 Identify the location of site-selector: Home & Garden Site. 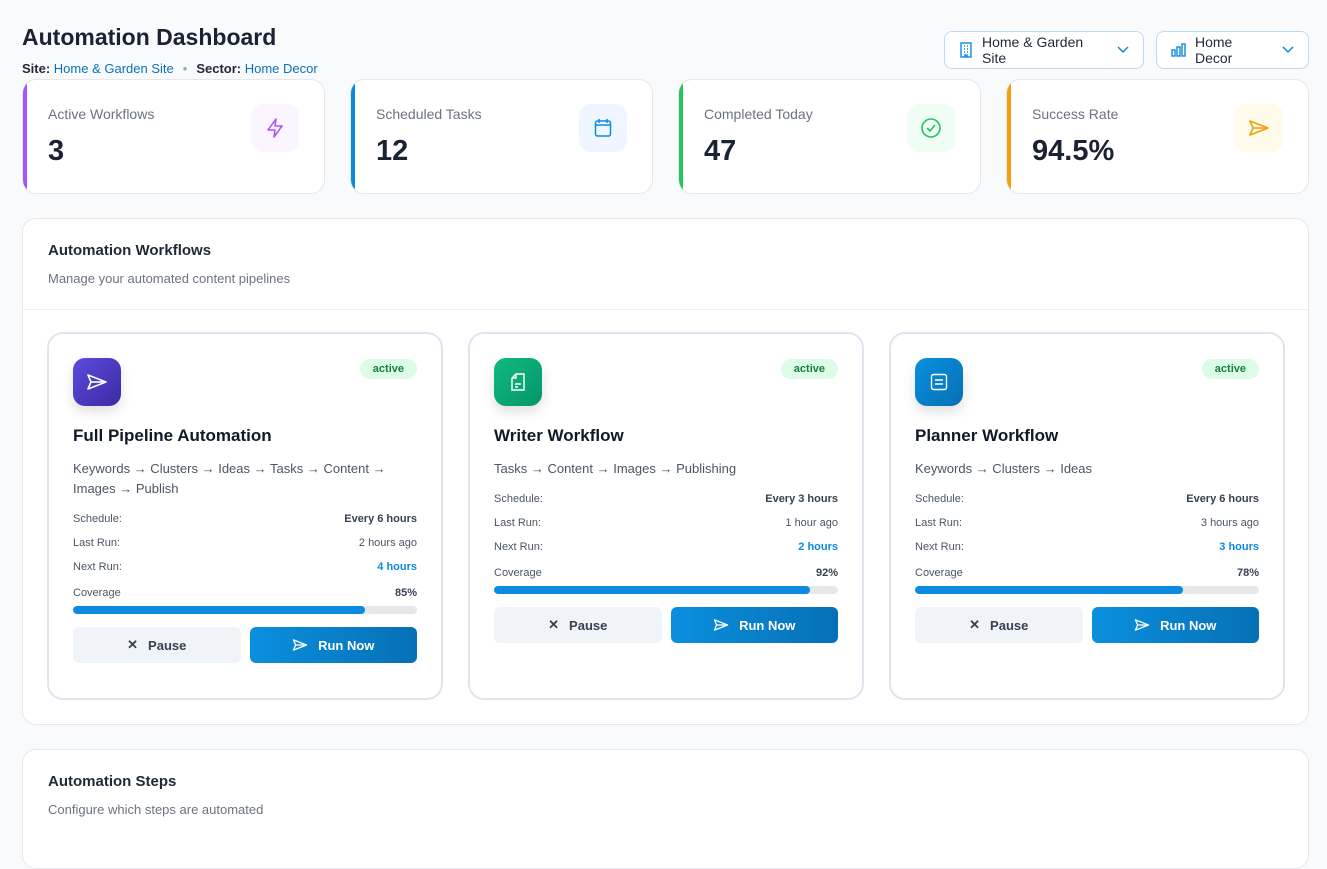
(1044, 50).